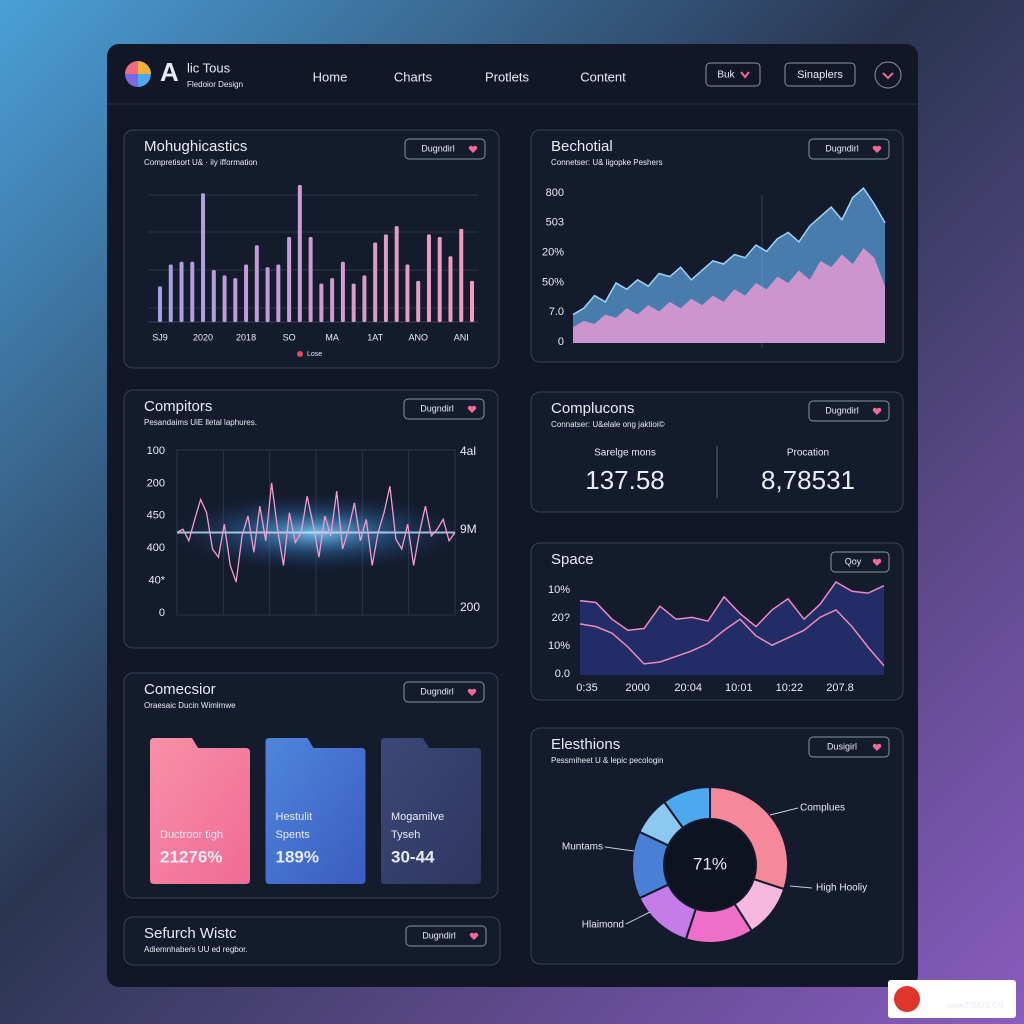  What do you see at coordinates (330, 76) in the screenshot?
I see `nav-item: Home` at bounding box center [330, 76].